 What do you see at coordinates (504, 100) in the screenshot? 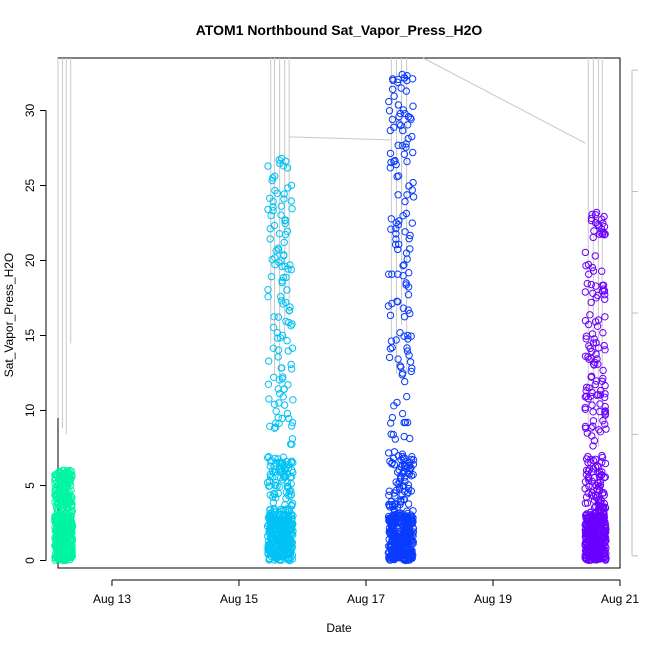
I see `pressure-connector` at bounding box center [504, 100].